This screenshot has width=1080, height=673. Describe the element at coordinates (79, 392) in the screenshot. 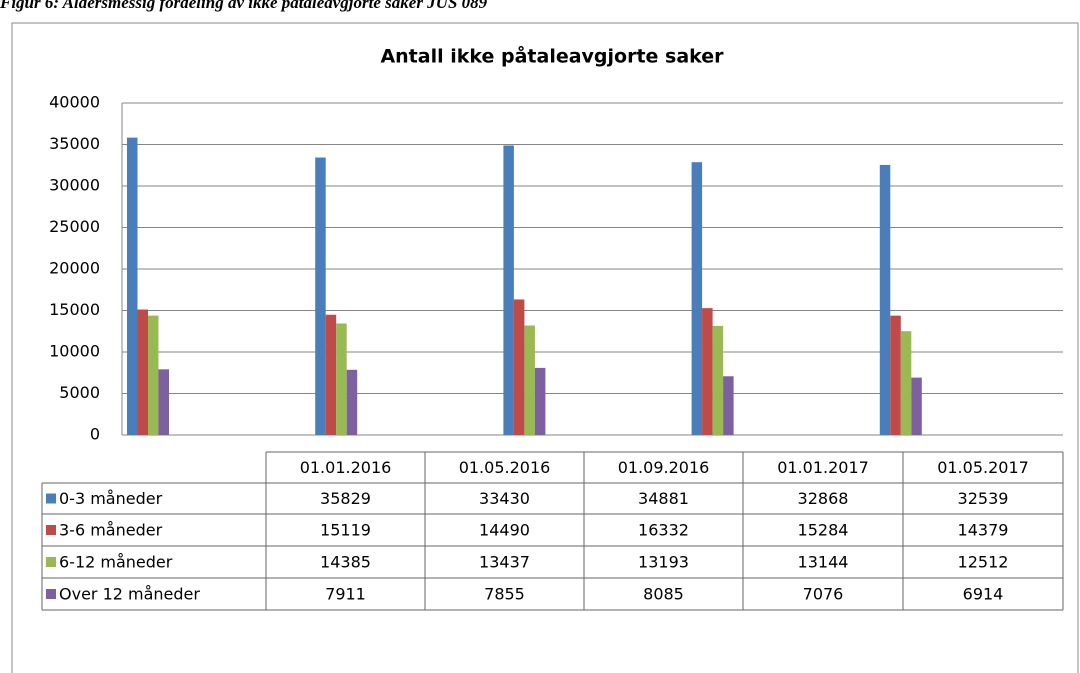

I see `y-tick-label: 5000` at that location.